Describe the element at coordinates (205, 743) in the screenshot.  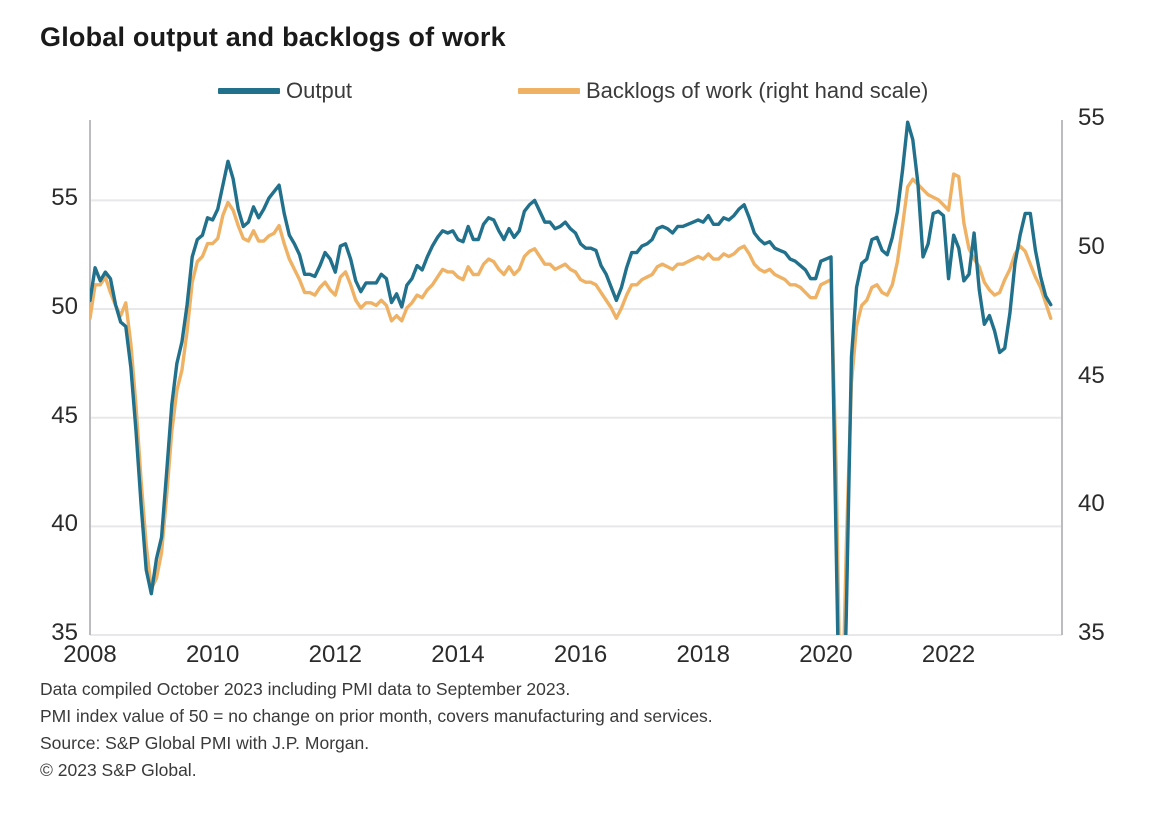
I see `footnote-line-3: Source: S&P Global PMI with J.P. Morgan.` at that location.